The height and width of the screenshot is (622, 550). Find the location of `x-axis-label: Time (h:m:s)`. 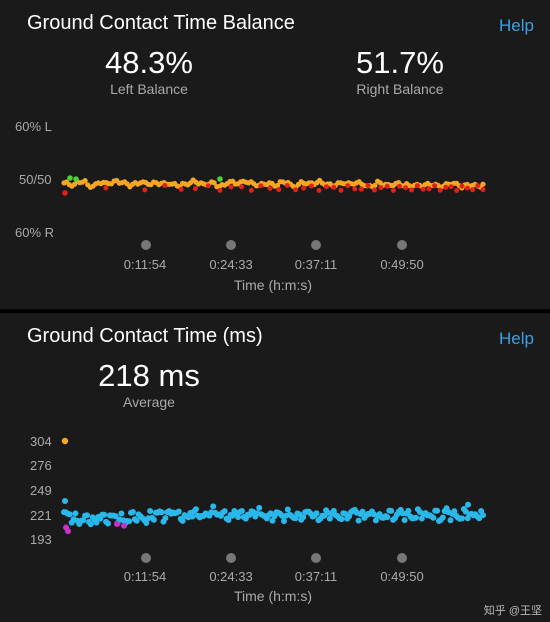

x-axis-label: Time (h:m:s) is located at coordinates (273, 596).